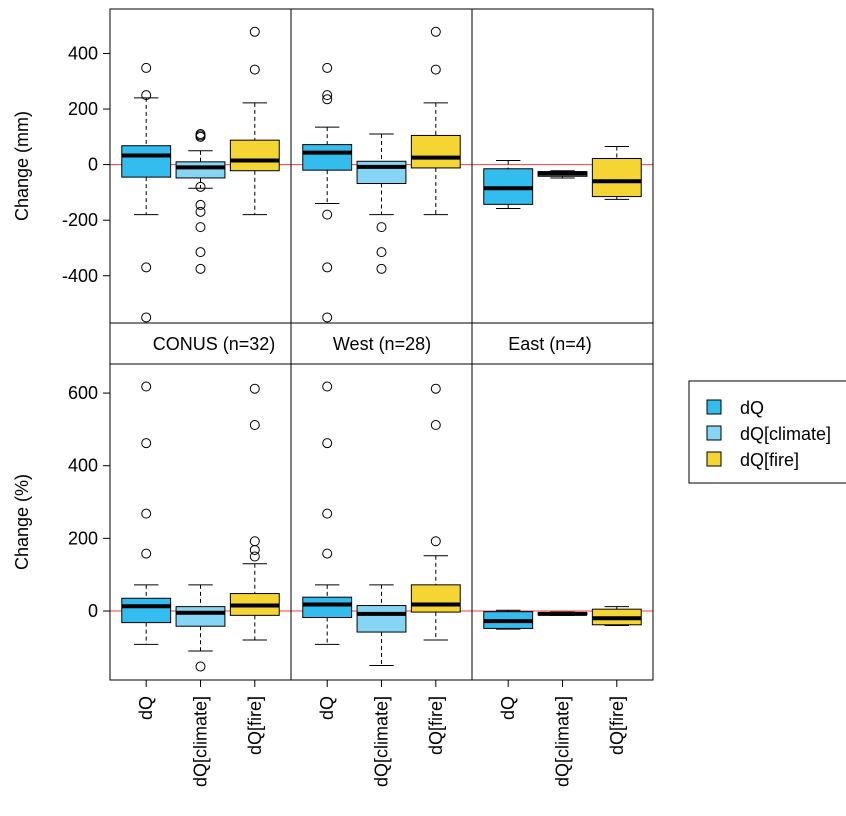  What do you see at coordinates (769, 460) in the screenshot?
I see `legend-label-dq-fire: dQ[fire]` at bounding box center [769, 460].